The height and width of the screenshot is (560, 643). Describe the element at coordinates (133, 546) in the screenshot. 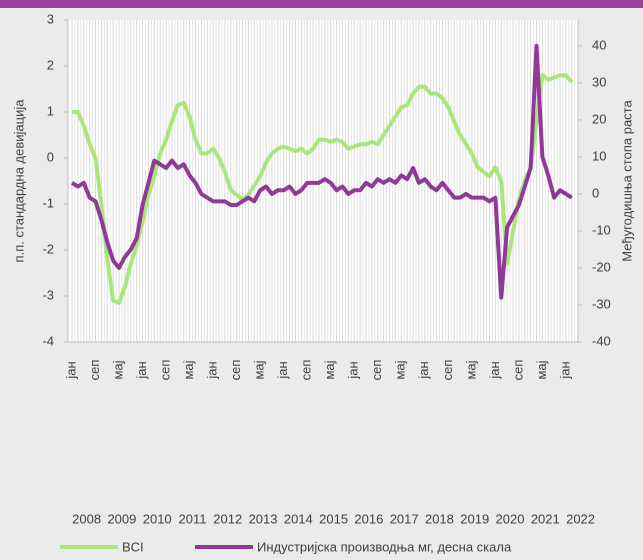

I see `legend-label: BCI` at that location.